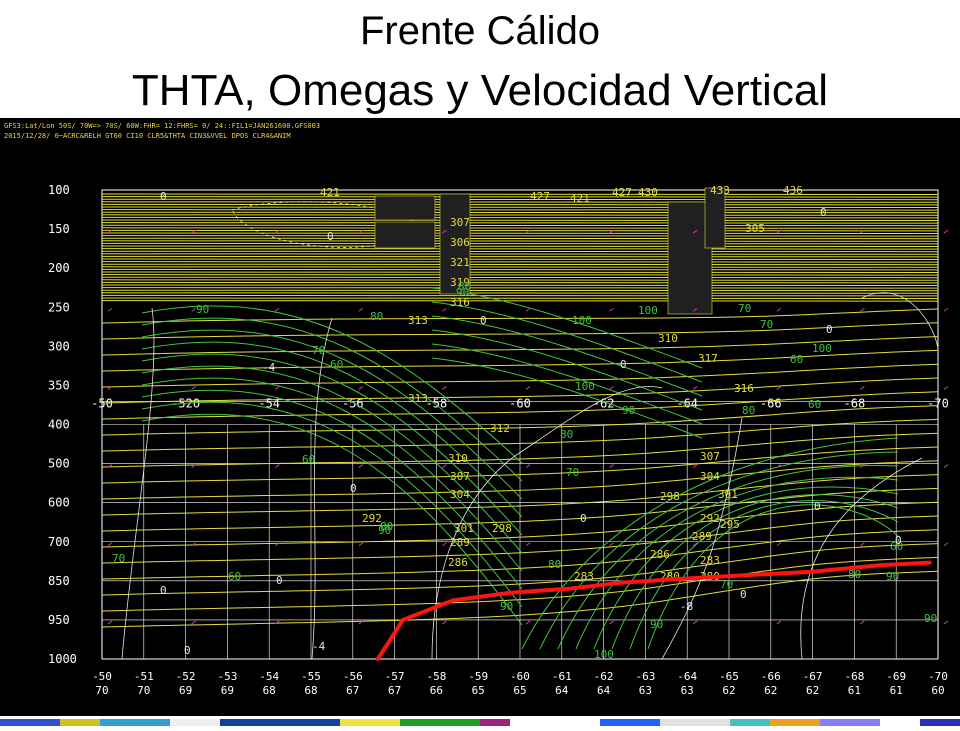 The image size is (960, 731). I want to click on bottom-lat-tick-label: 69, so click(227, 690).